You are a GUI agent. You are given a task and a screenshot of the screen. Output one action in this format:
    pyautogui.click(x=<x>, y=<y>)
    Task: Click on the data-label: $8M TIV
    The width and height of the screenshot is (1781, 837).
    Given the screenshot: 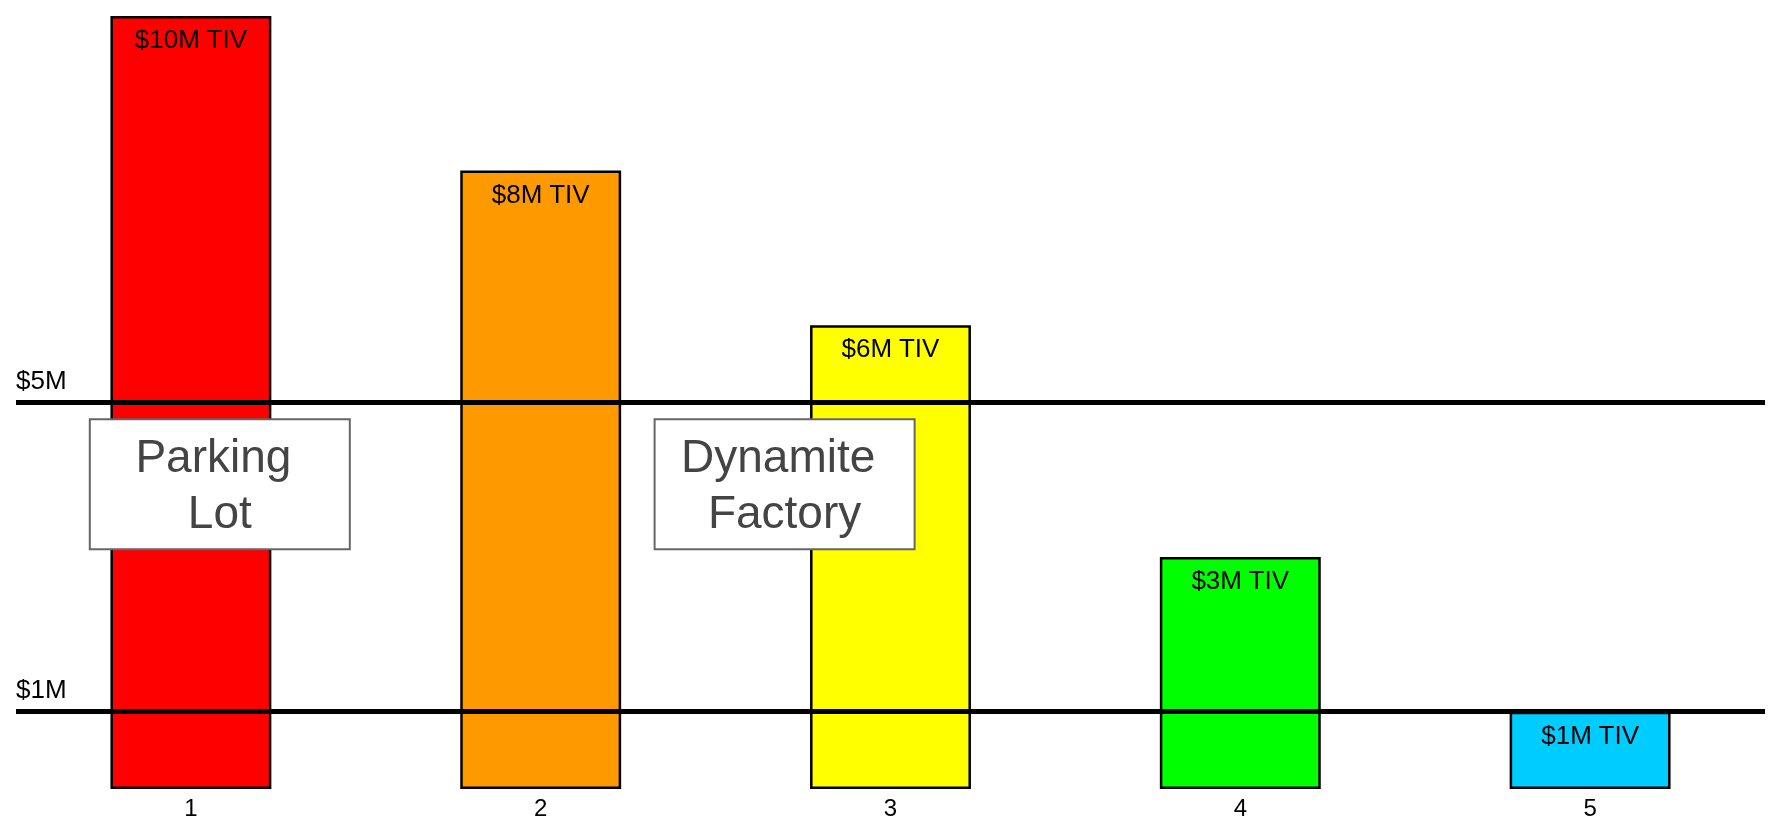 What is the action you would take?
    pyautogui.click(x=541, y=193)
    